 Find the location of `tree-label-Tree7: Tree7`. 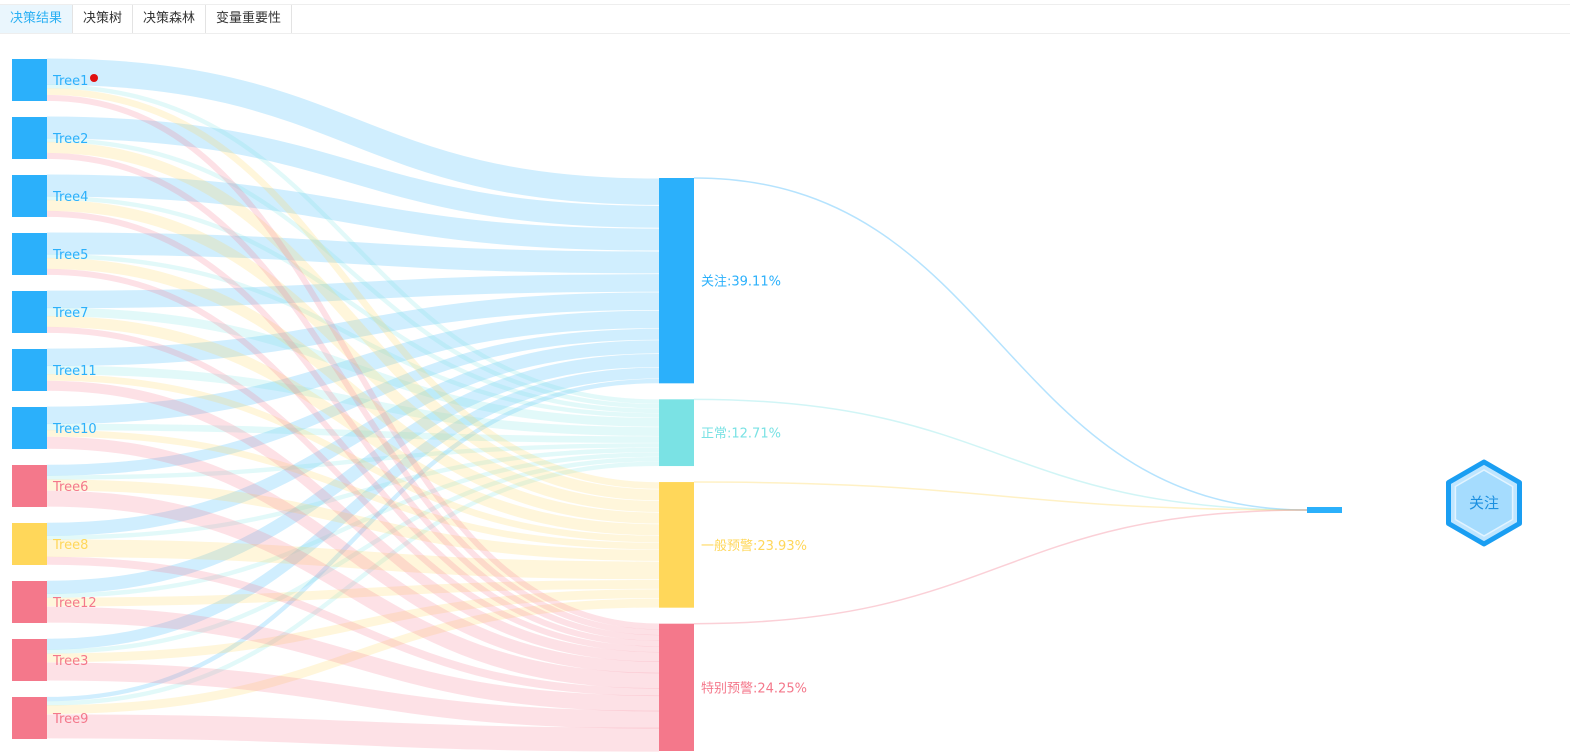

tree-label-Tree7: Tree7 is located at coordinates (70, 313).